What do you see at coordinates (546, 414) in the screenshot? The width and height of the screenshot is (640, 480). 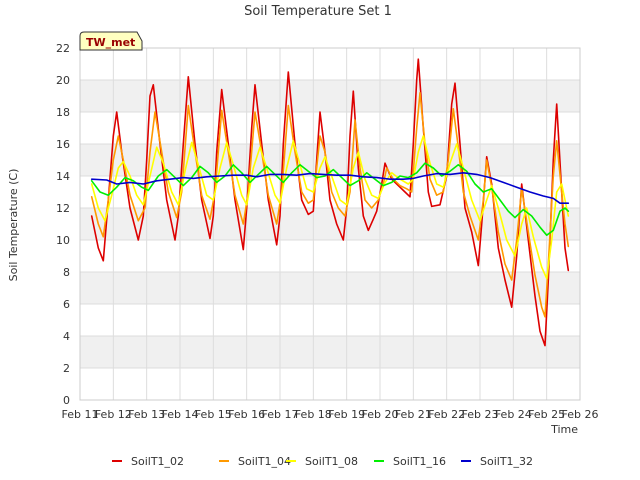 I see `x-tick-label: Feb 25` at bounding box center [546, 414].